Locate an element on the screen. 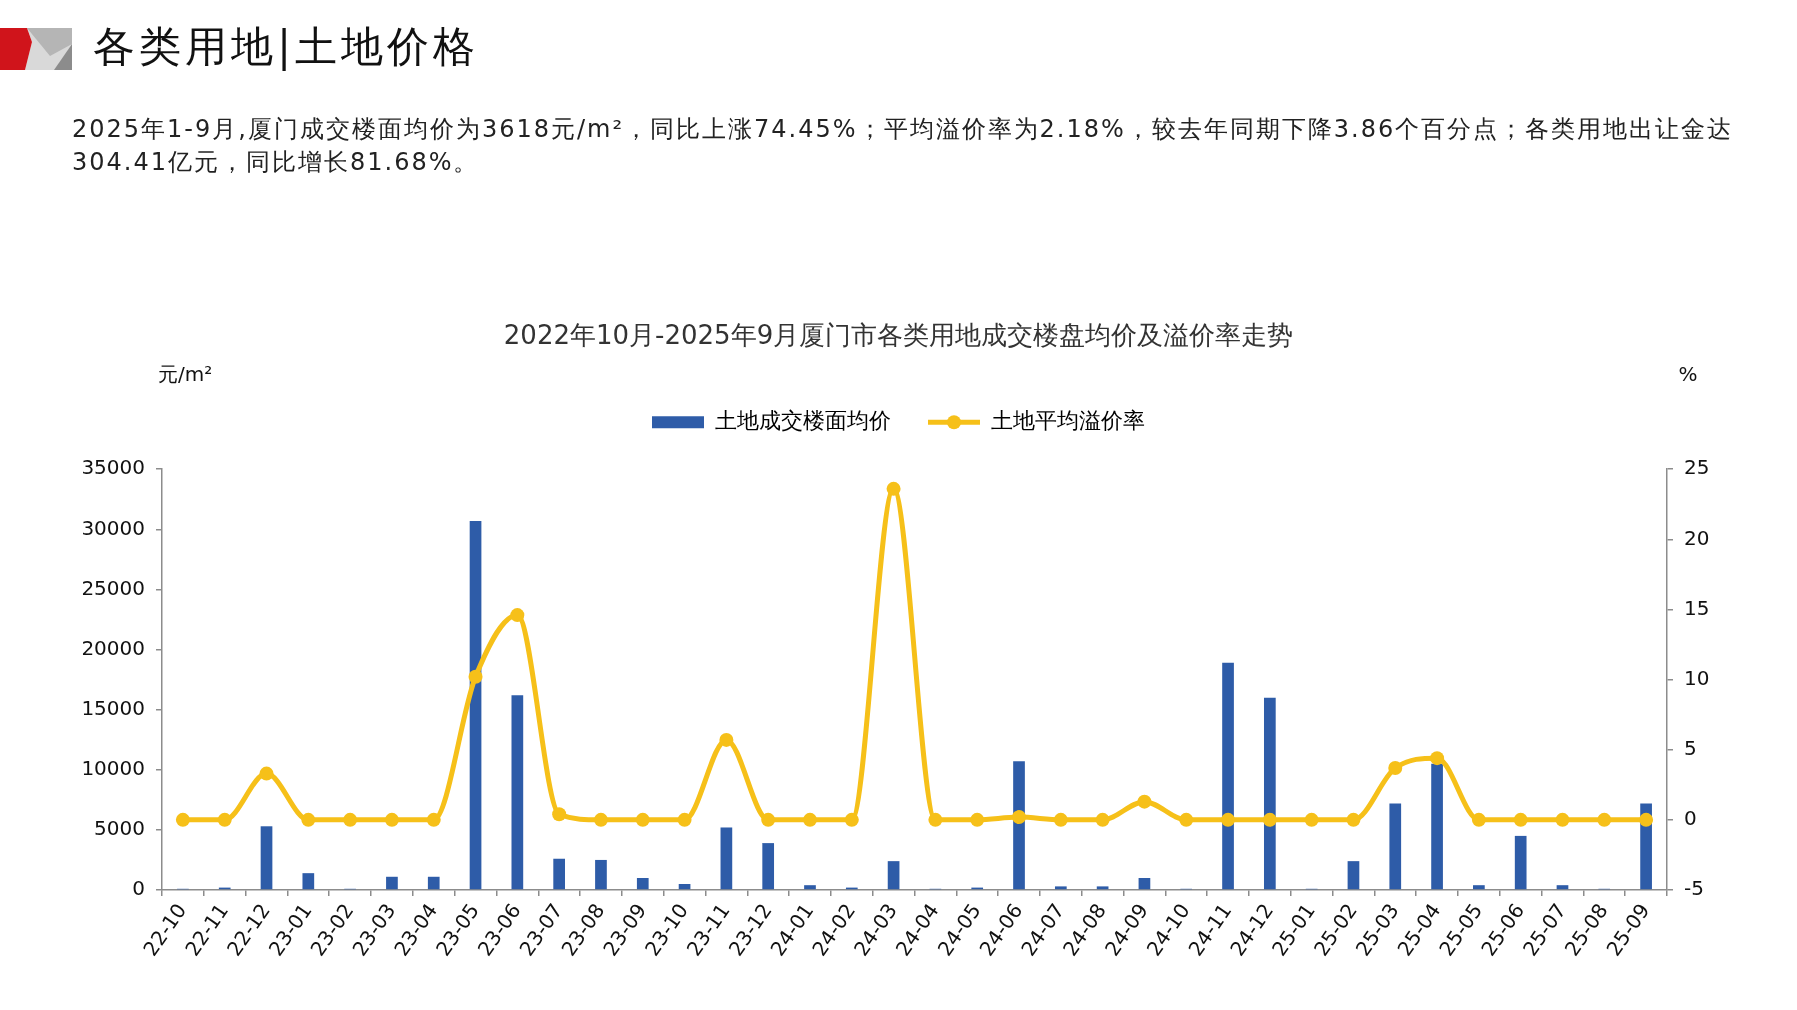  text: 2025年1-9月,厦门成交楼面均价为3618元/m²，同比上涨74.45%；平均溢价率为2.18%，较去年同期下降3.86个百分点；各类用地出让金达304.41亿元，同比增长81.68%。 is located at coordinates (903, 146).